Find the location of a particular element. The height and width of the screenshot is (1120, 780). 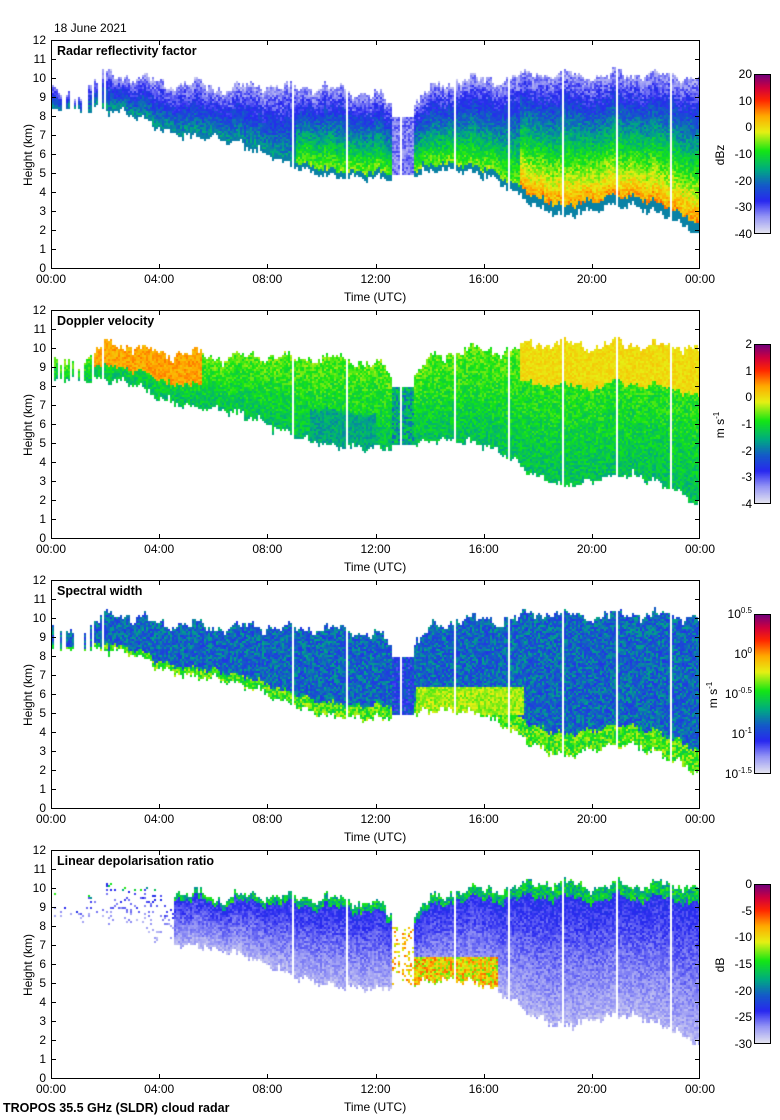

y-tick-label: 0 is located at coordinates (42, 268).